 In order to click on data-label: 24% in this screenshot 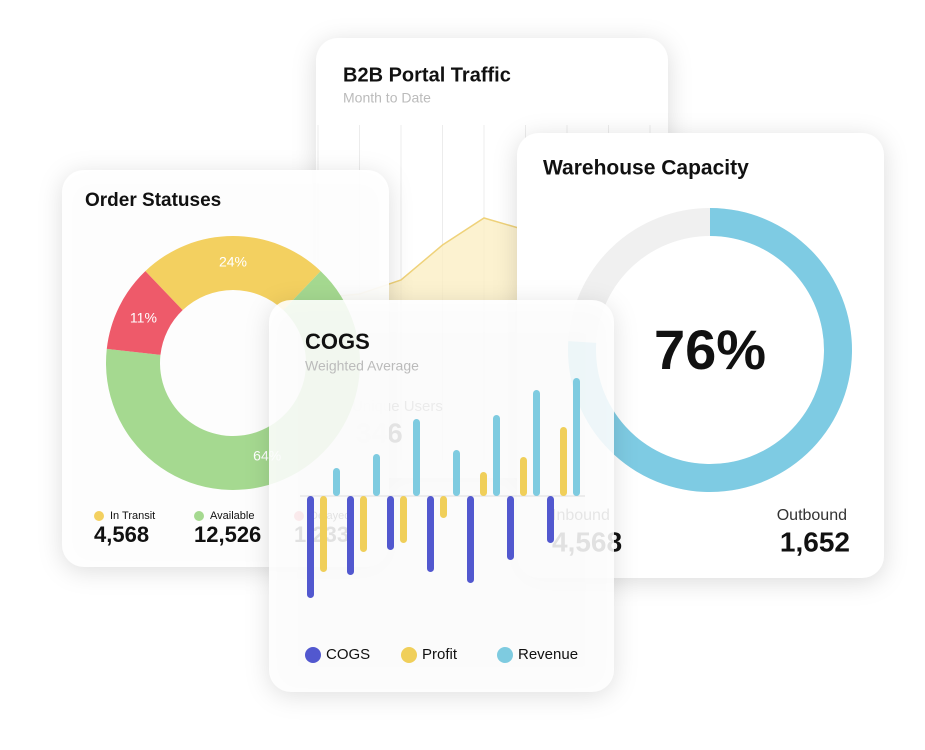, I will do `click(233, 262)`.